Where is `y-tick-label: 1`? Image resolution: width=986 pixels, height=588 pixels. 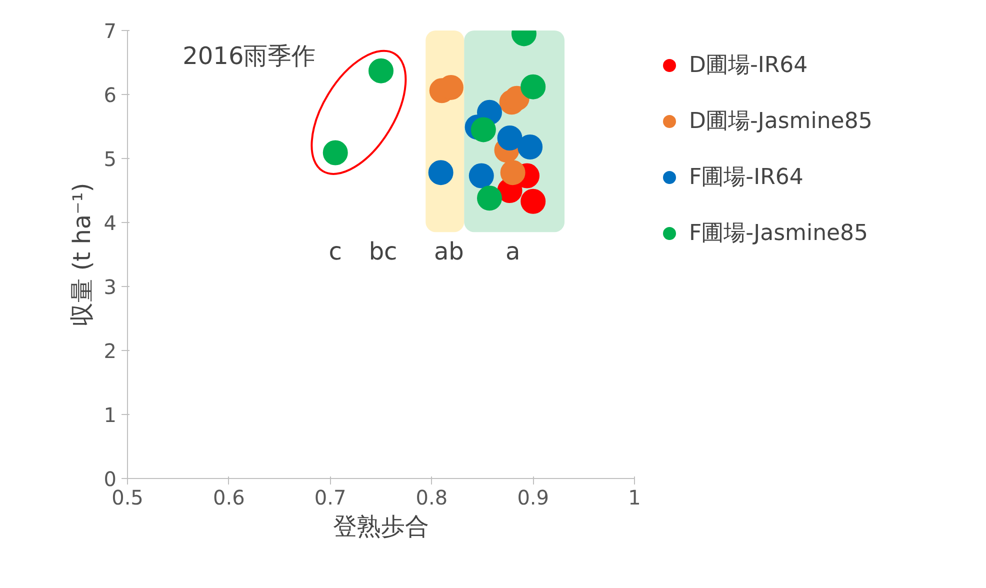
y-tick-label: 1 is located at coordinates (110, 415).